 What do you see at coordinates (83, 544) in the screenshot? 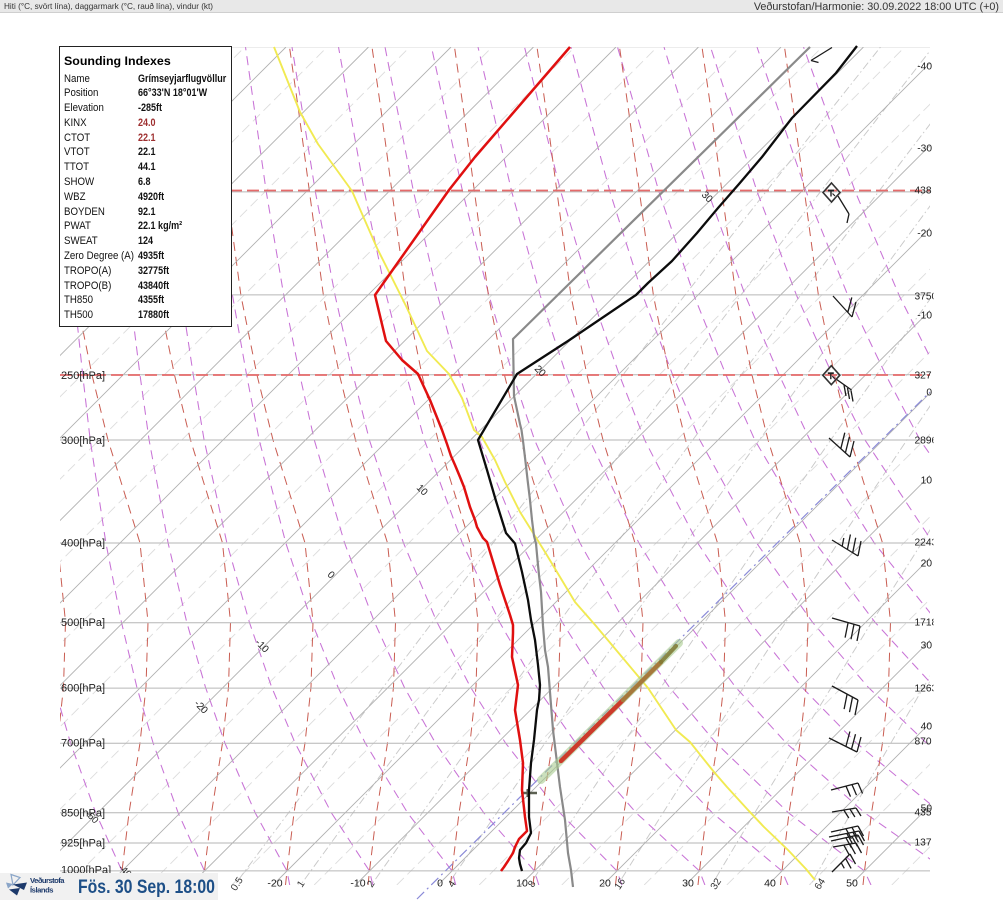
I see `svg-text: 400[hPa]` at bounding box center [83, 544].